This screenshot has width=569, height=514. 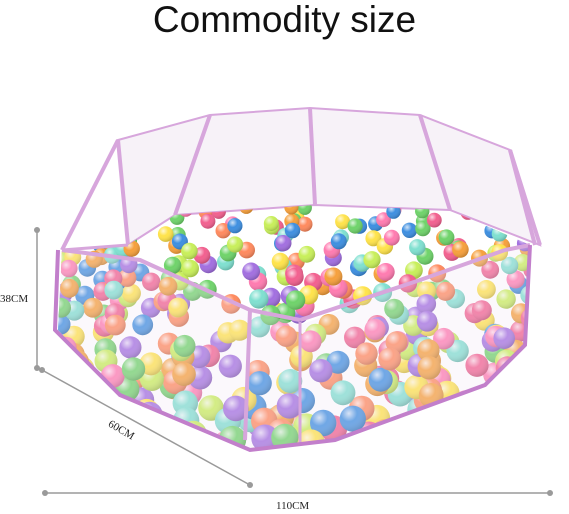 I want to click on page-title: Commodity size, so click(x=284, y=20).